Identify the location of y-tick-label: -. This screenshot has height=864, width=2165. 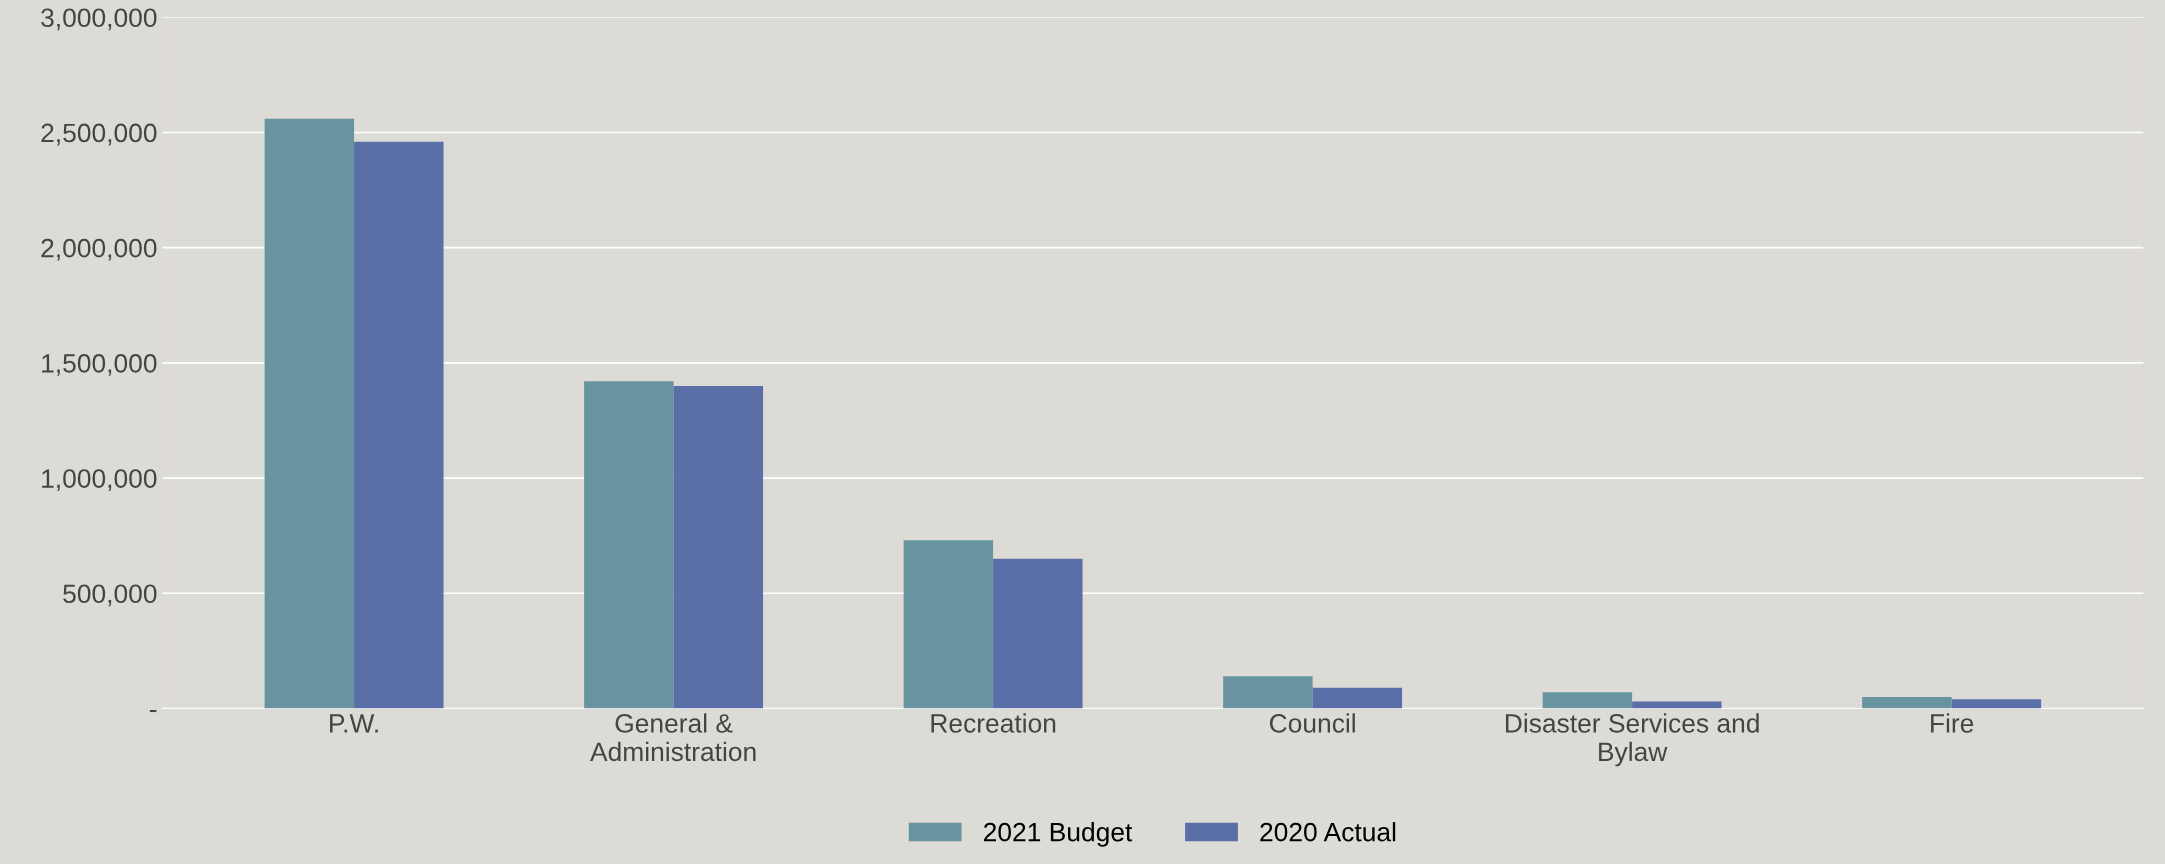
(153, 711).